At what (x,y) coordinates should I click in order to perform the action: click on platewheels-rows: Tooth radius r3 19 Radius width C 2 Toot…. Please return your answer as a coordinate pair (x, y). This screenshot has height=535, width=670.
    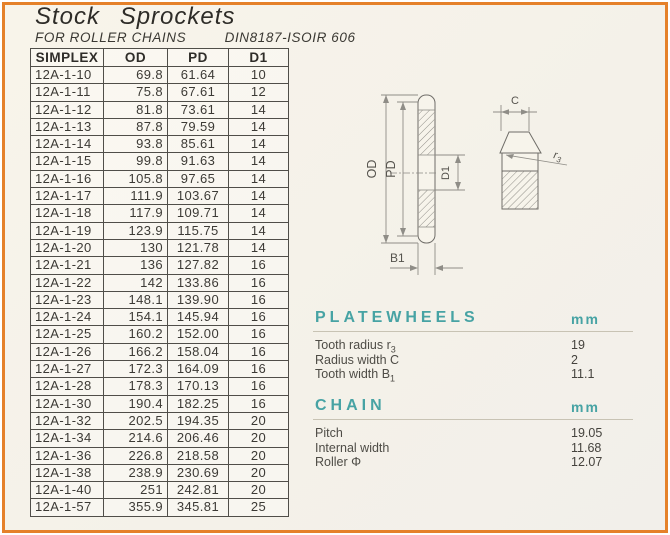
    Looking at the image, I should click on (474, 361).